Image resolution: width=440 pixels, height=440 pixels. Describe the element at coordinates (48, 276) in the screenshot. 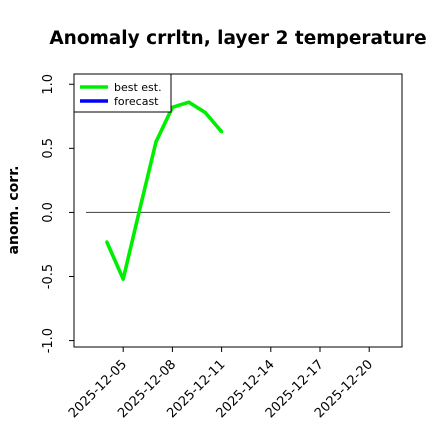

I see `y-tick-label: -0.5` at that location.